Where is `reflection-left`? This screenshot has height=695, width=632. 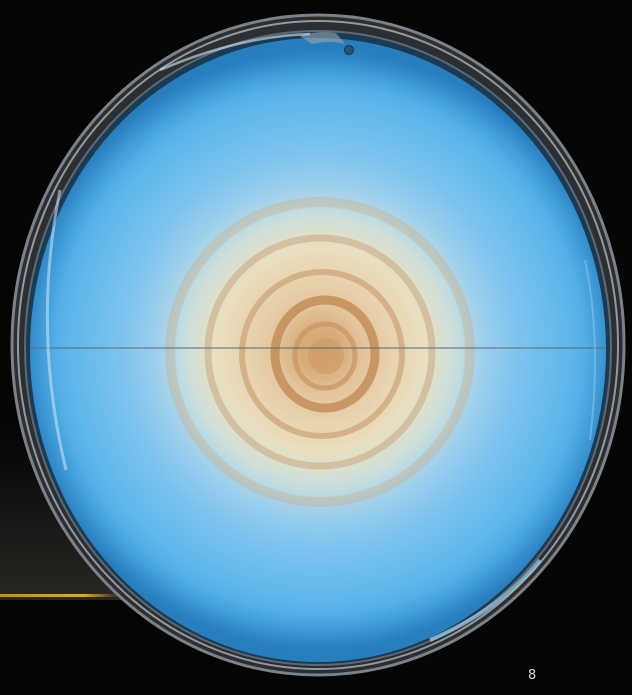
reflection-left is located at coordinates (56, 330).